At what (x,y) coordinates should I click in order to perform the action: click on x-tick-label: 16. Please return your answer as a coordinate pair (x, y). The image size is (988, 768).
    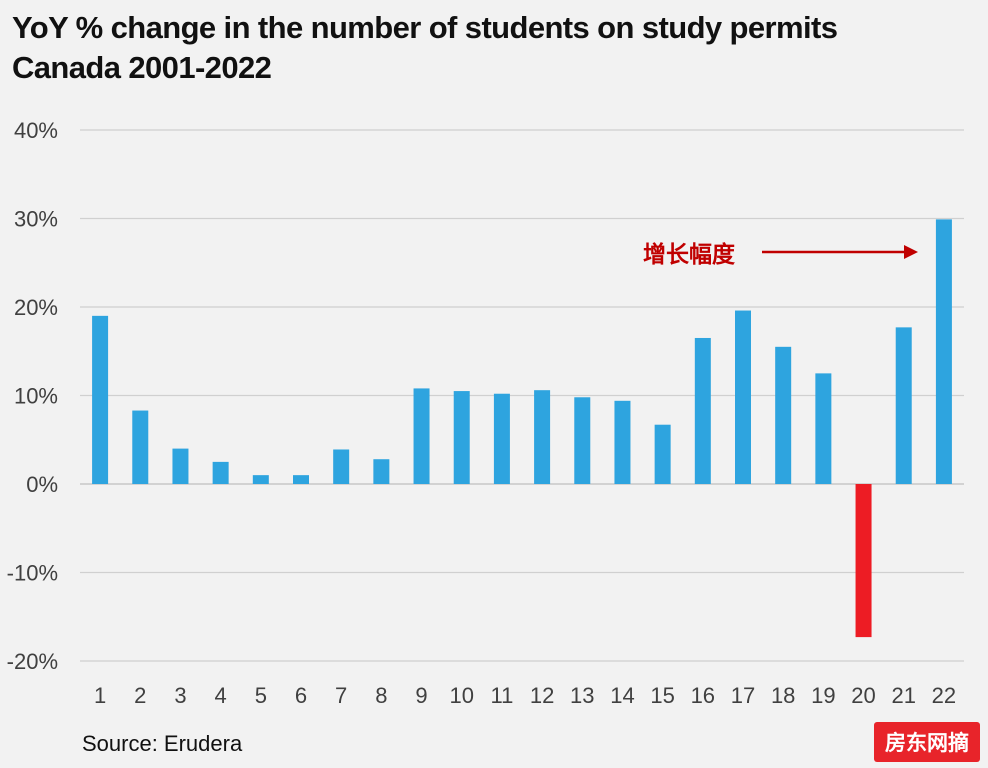
    Looking at the image, I should click on (703, 695).